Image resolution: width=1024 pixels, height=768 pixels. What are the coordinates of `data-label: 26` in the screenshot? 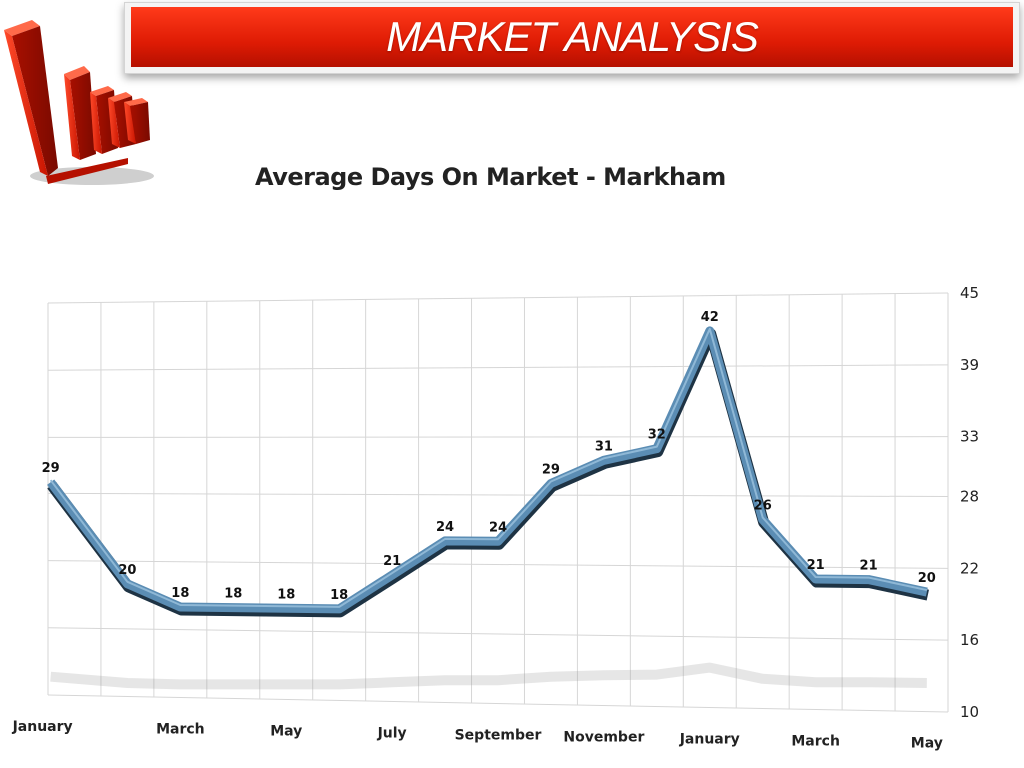 It's located at (763, 505).